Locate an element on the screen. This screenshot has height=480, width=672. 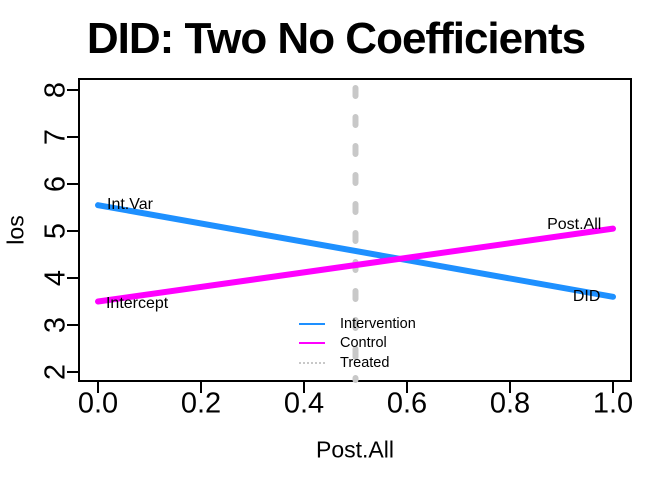
legend: Intervention Control Treated is located at coordinates (357, 343).